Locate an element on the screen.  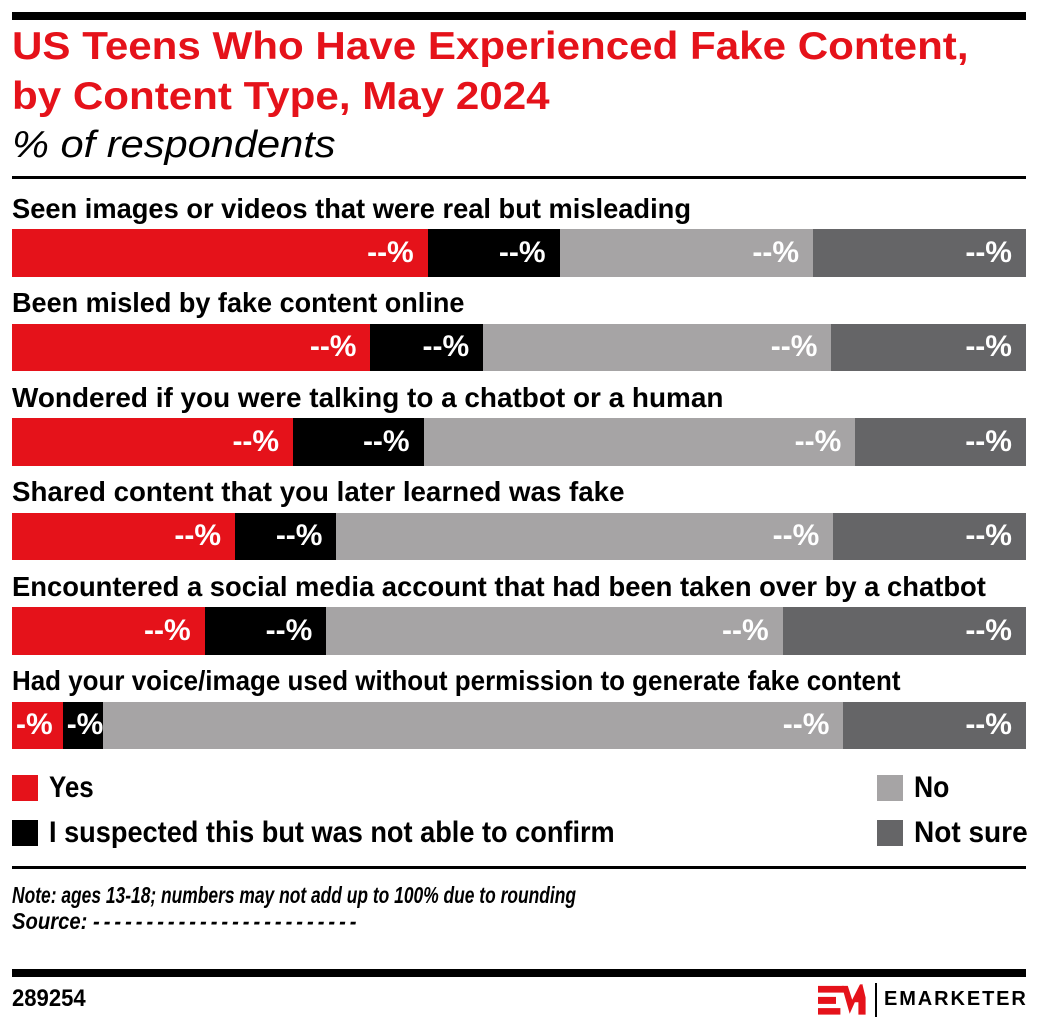
bar-row-label: Been misled by fake content online is located at coordinates (238, 303).